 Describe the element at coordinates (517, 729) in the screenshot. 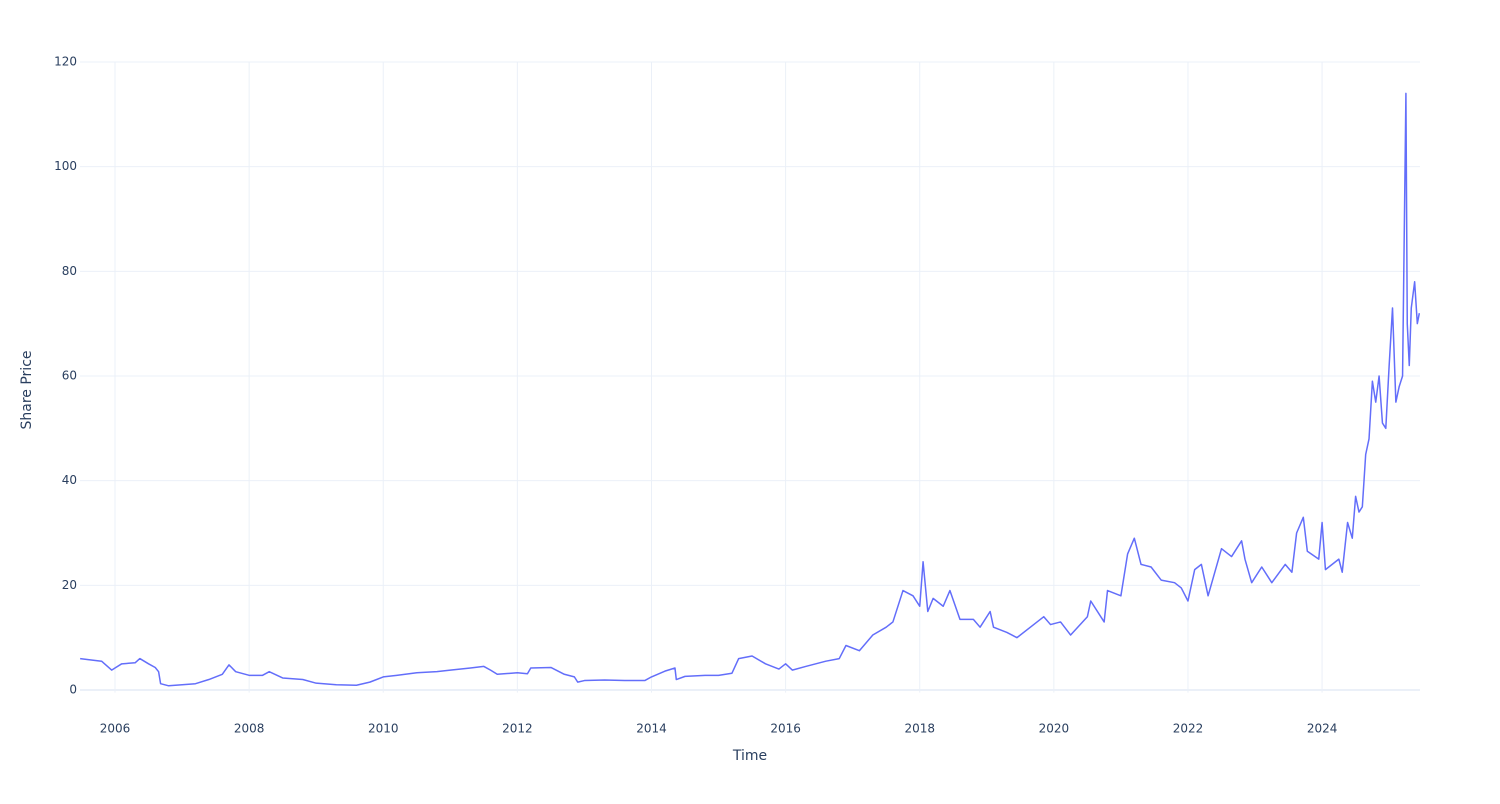

I see `x-tick-label: 2012` at that location.